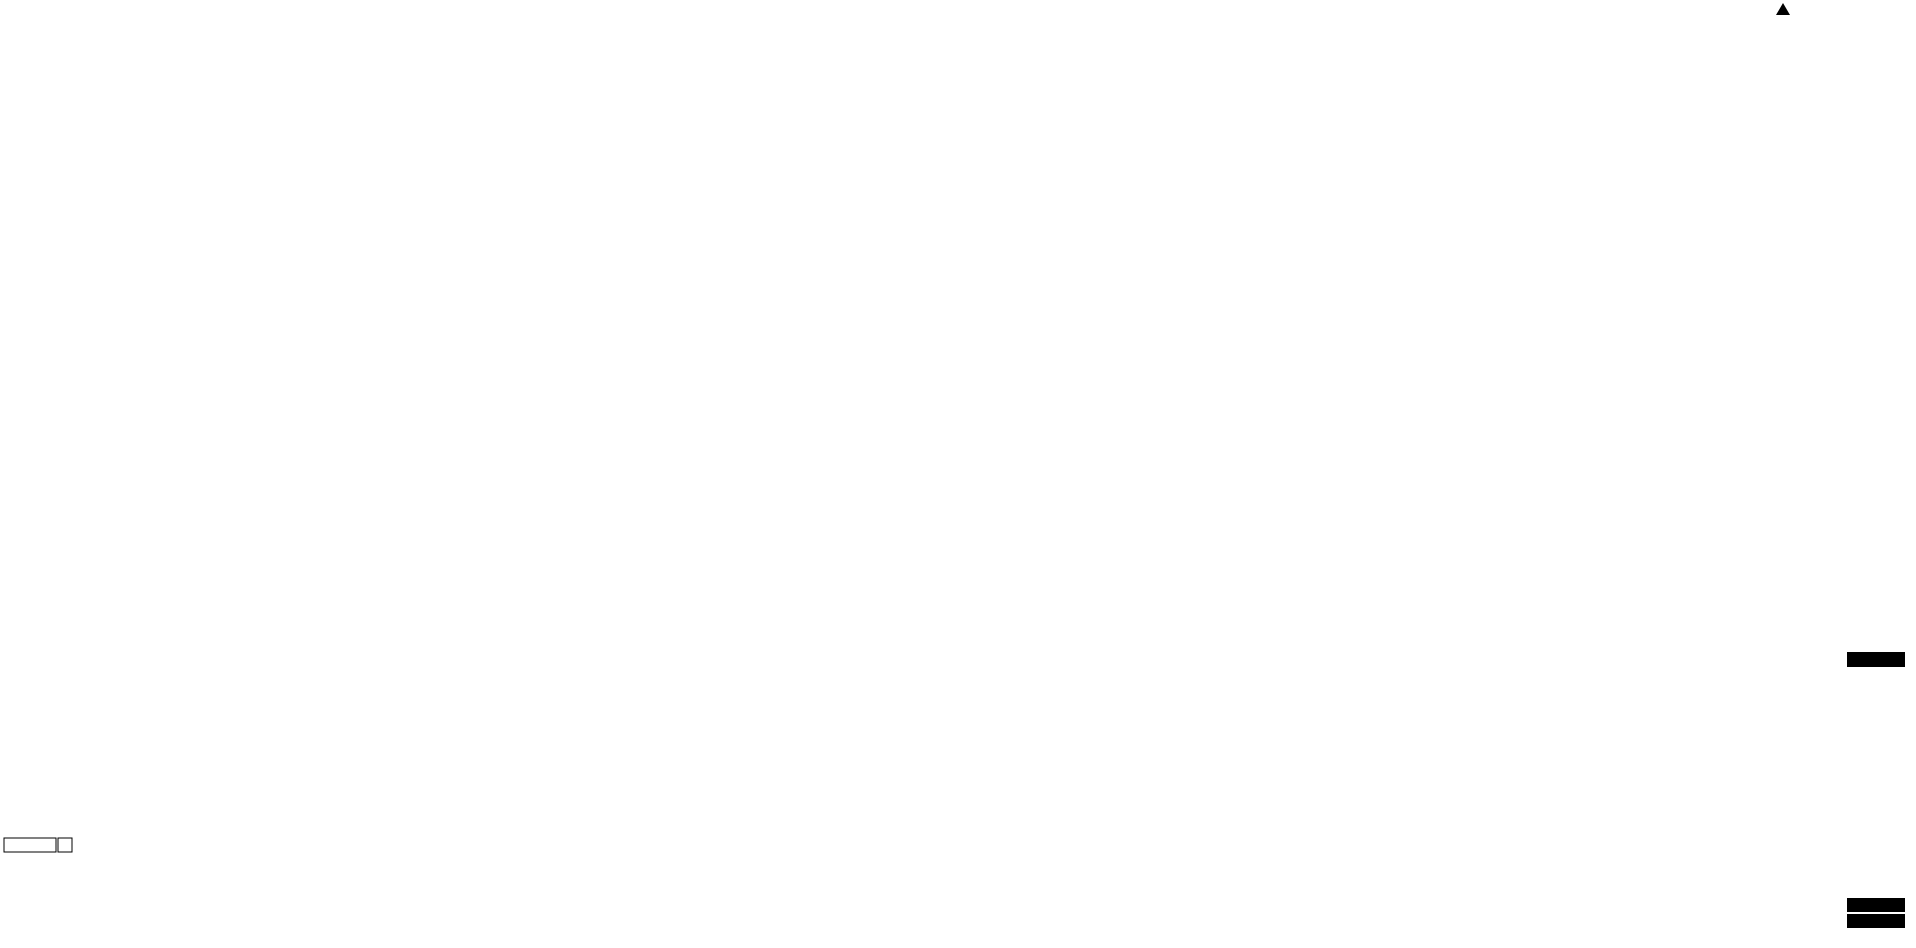 The height and width of the screenshot is (948, 1916). I want to click on indicator-header, so click(38, 858).